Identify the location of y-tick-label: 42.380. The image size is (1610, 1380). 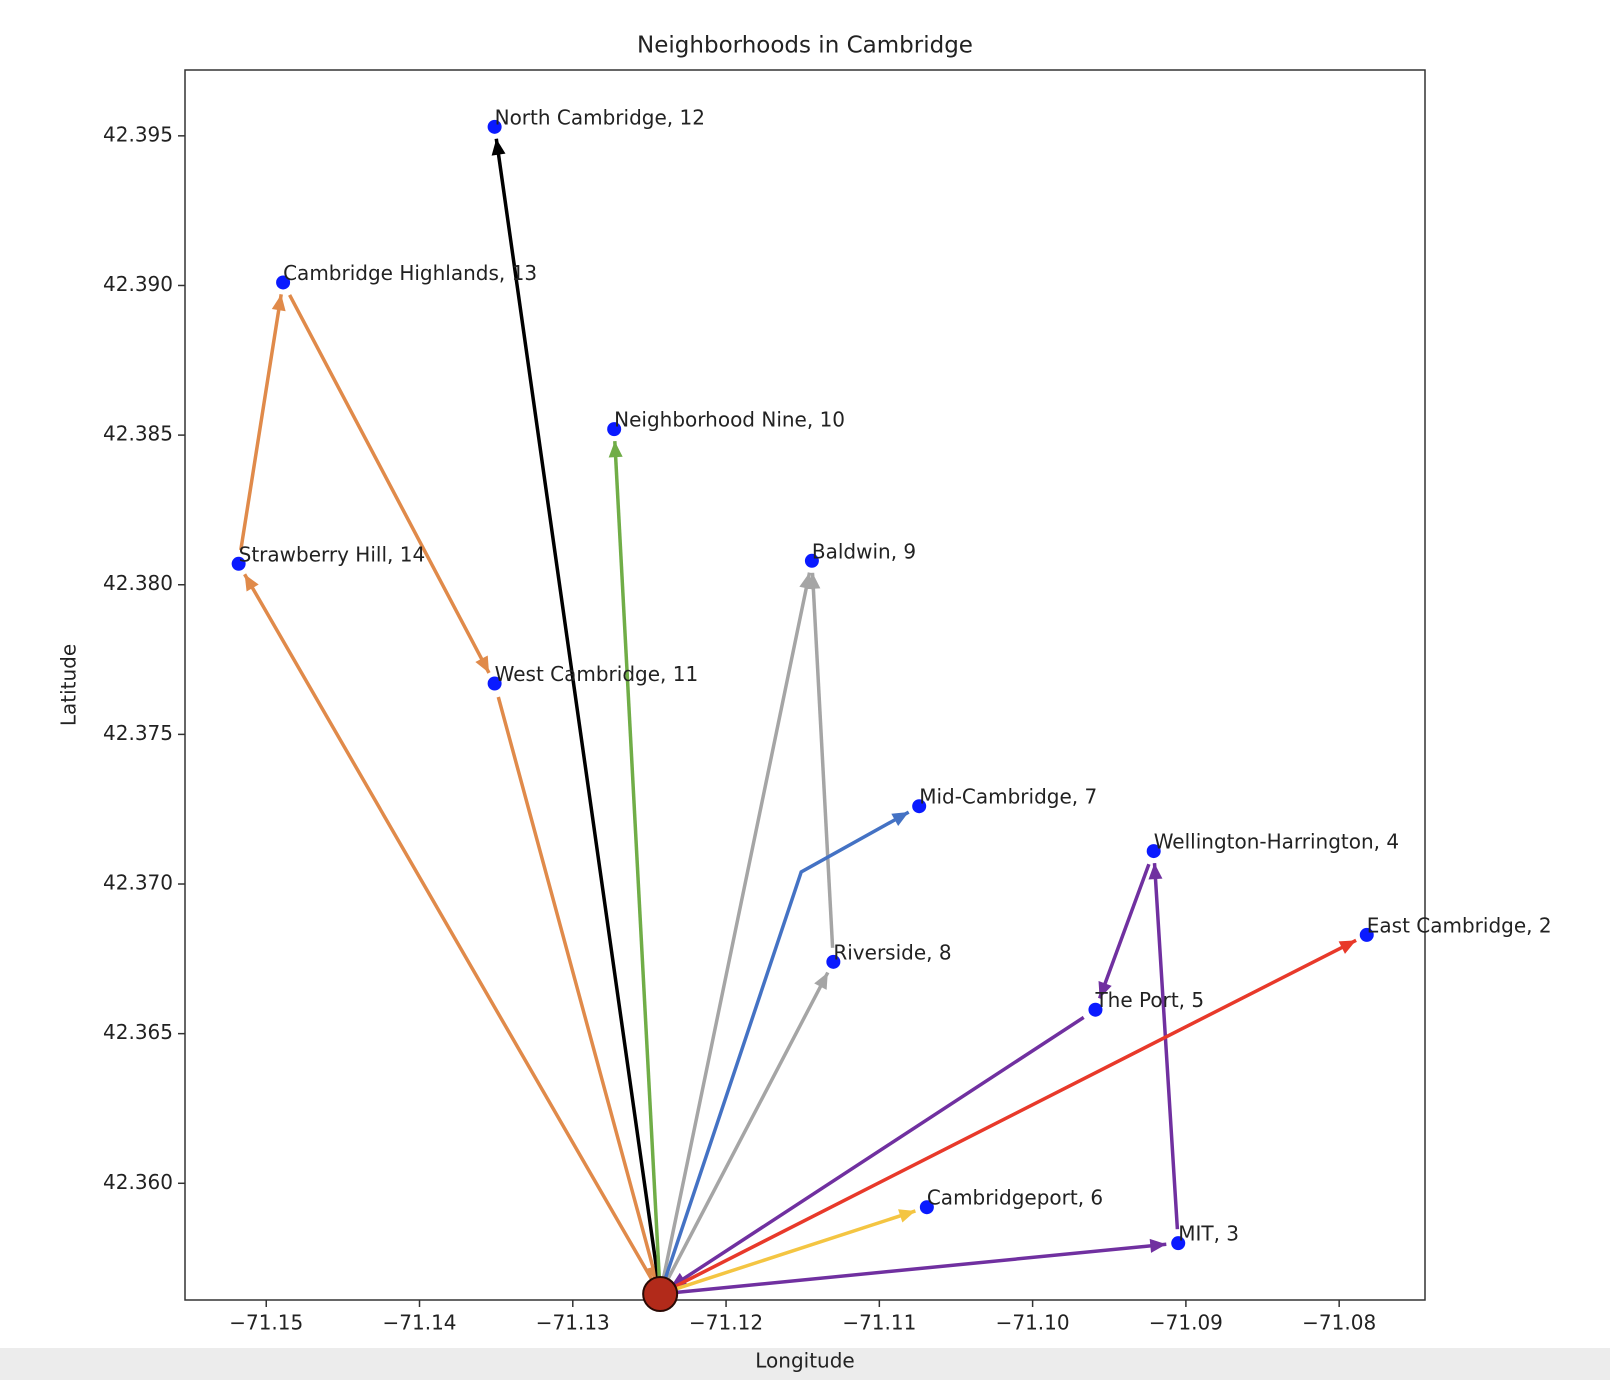
(138, 583).